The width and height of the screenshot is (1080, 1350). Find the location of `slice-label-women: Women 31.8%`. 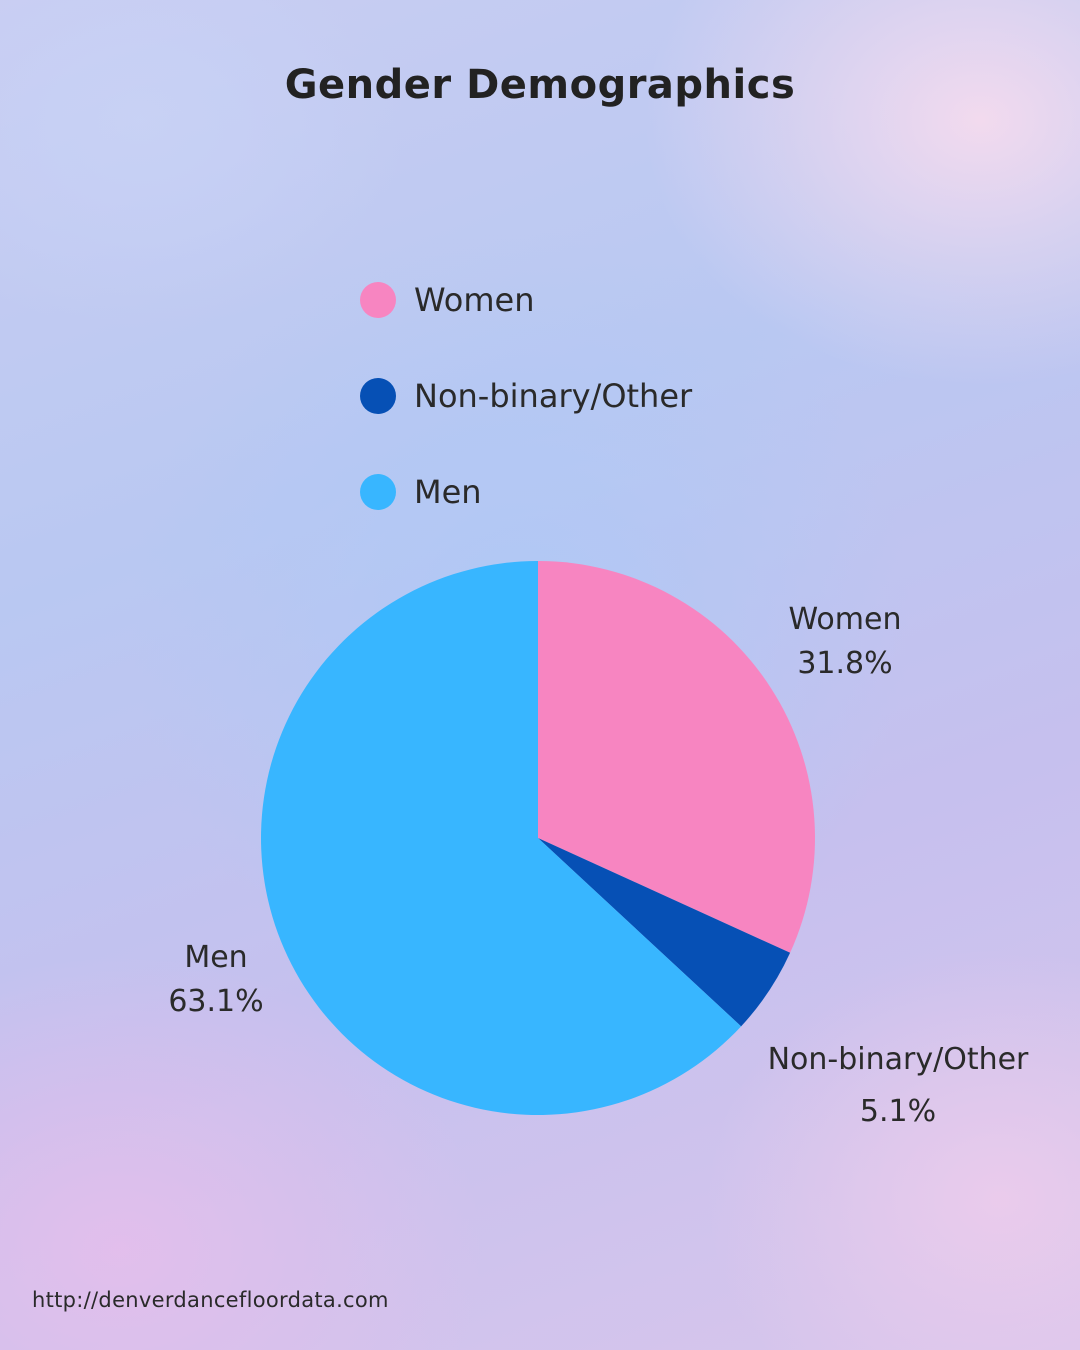

slice-label-women: Women 31.8% is located at coordinates (845, 642).